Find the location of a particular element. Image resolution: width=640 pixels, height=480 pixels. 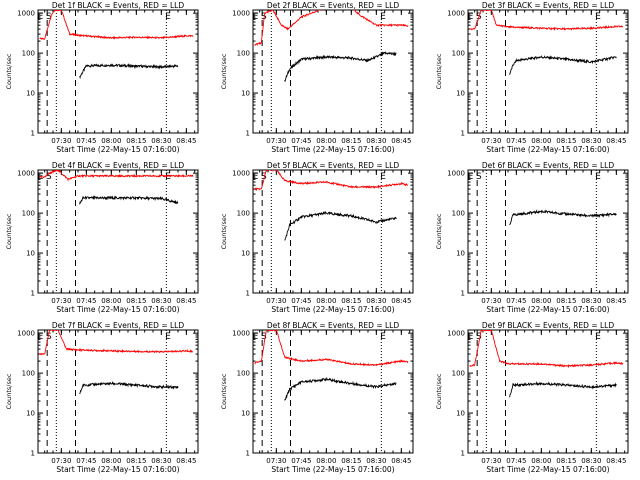

chart-title: Det 5f BLACK = Events, RED = LLD is located at coordinates (333, 165).